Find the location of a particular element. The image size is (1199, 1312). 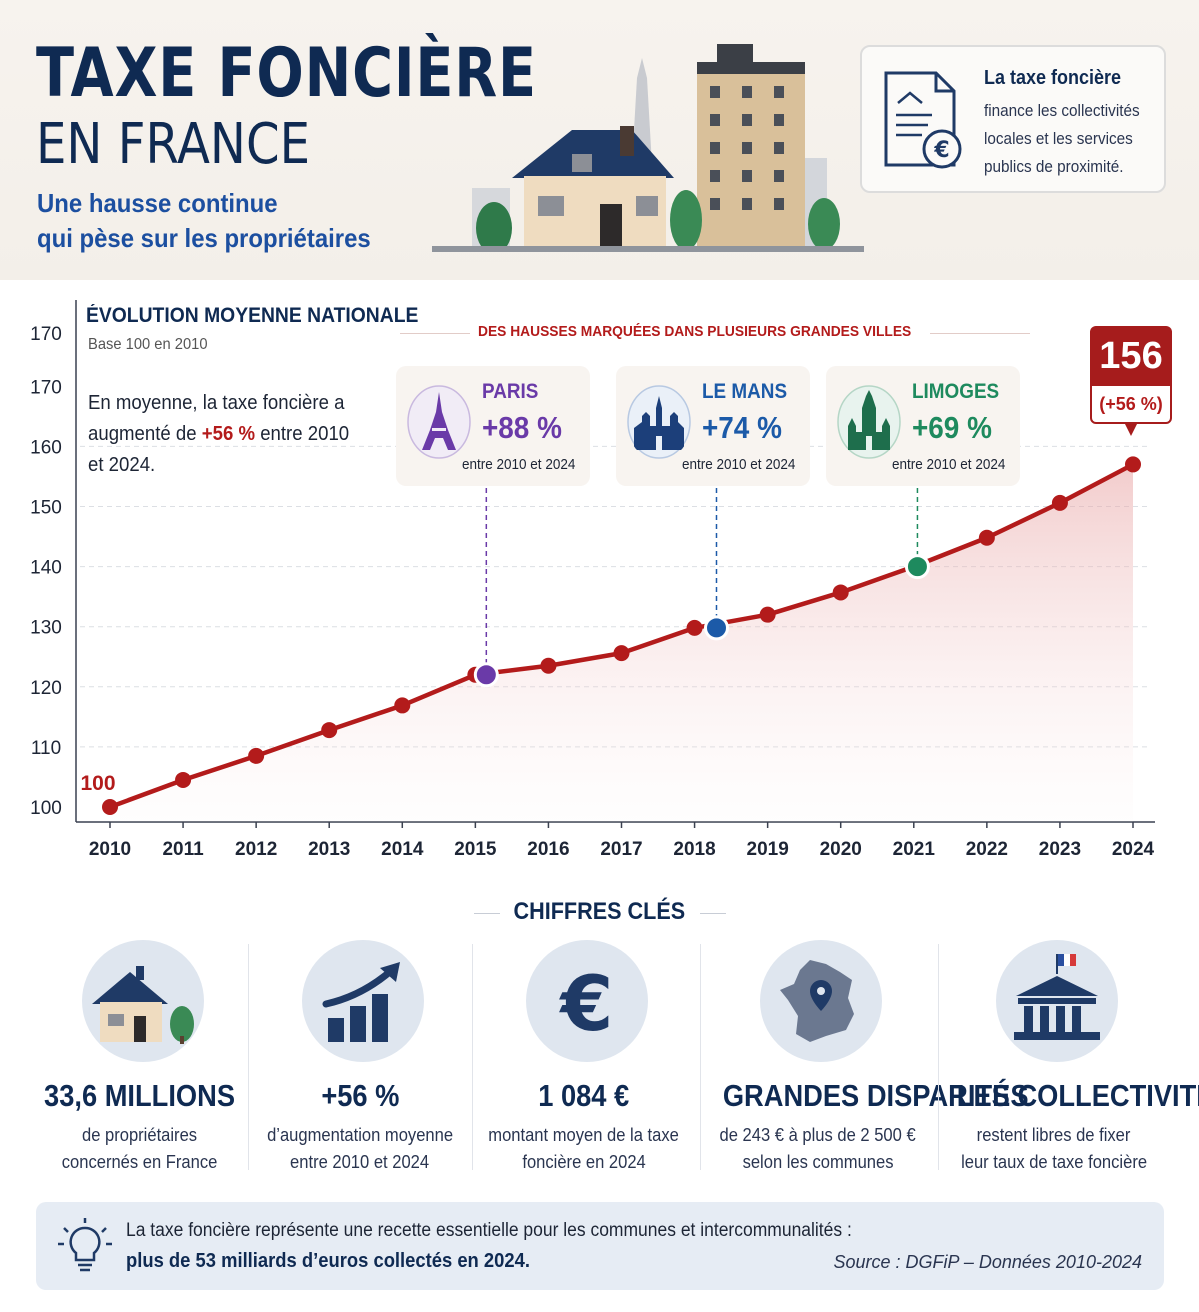

description-line: leur taux de taxe foncière is located at coordinates (1054, 1162).